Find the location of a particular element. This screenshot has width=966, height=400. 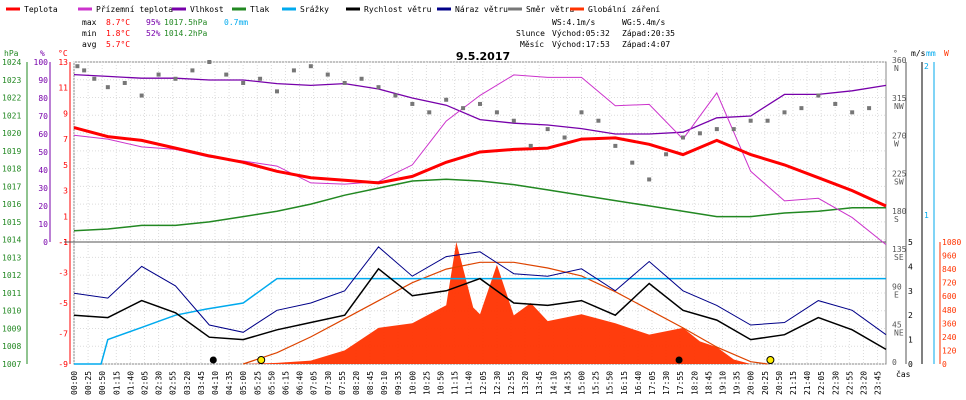

wind-wg: WG:5.4m/s is located at coordinates (644, 22).